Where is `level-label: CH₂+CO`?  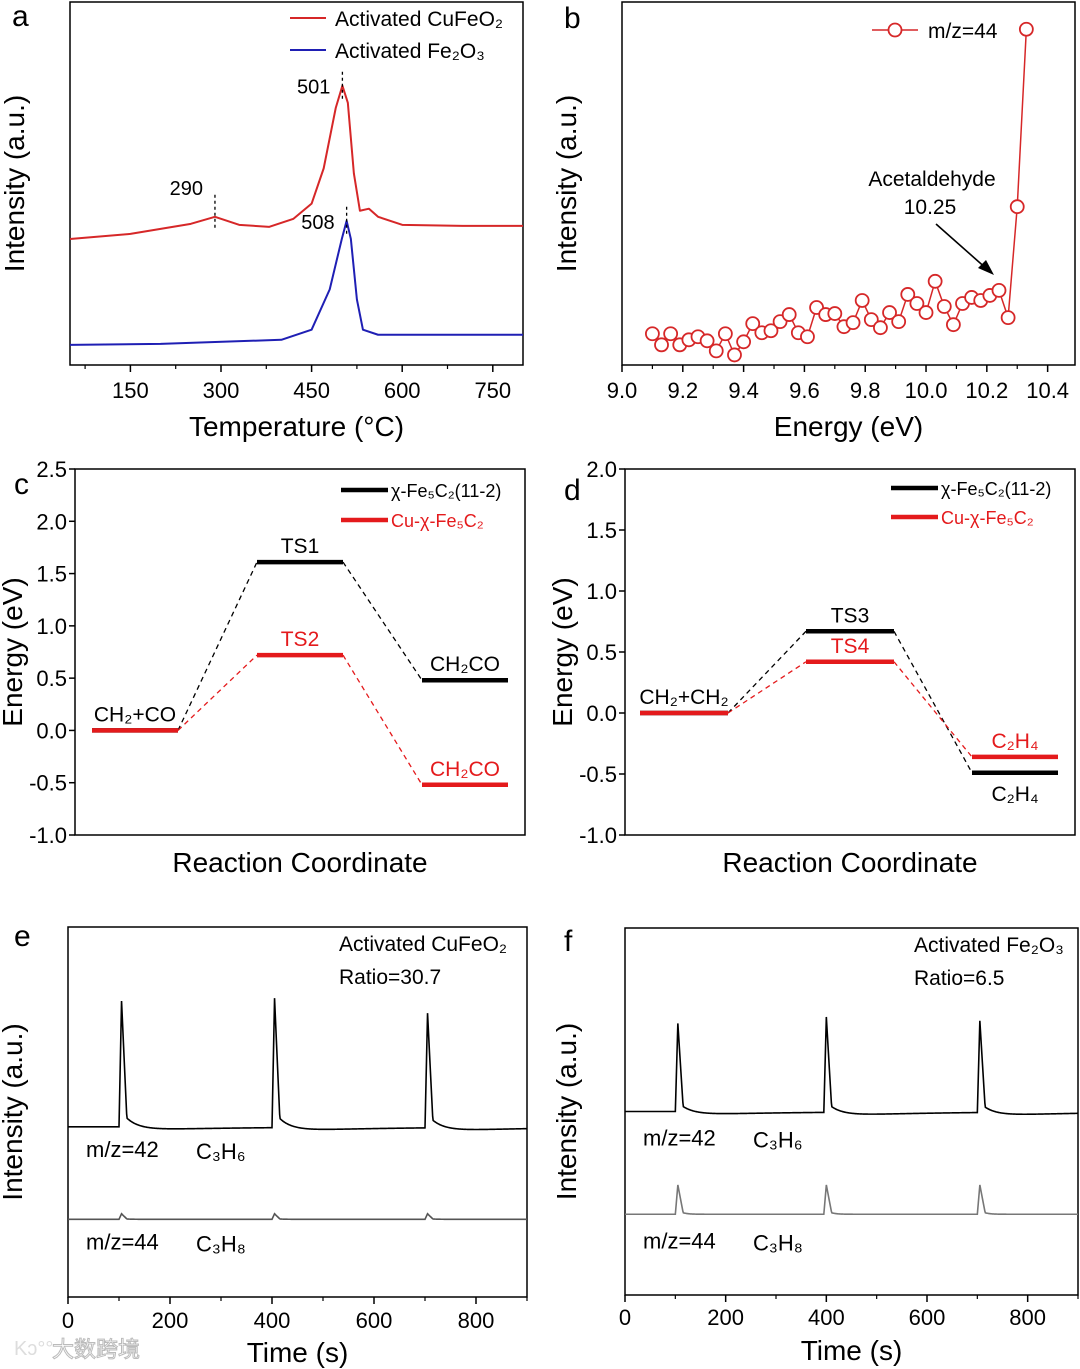
level-label: CH₂+CO is located at coordinates (135, 714).